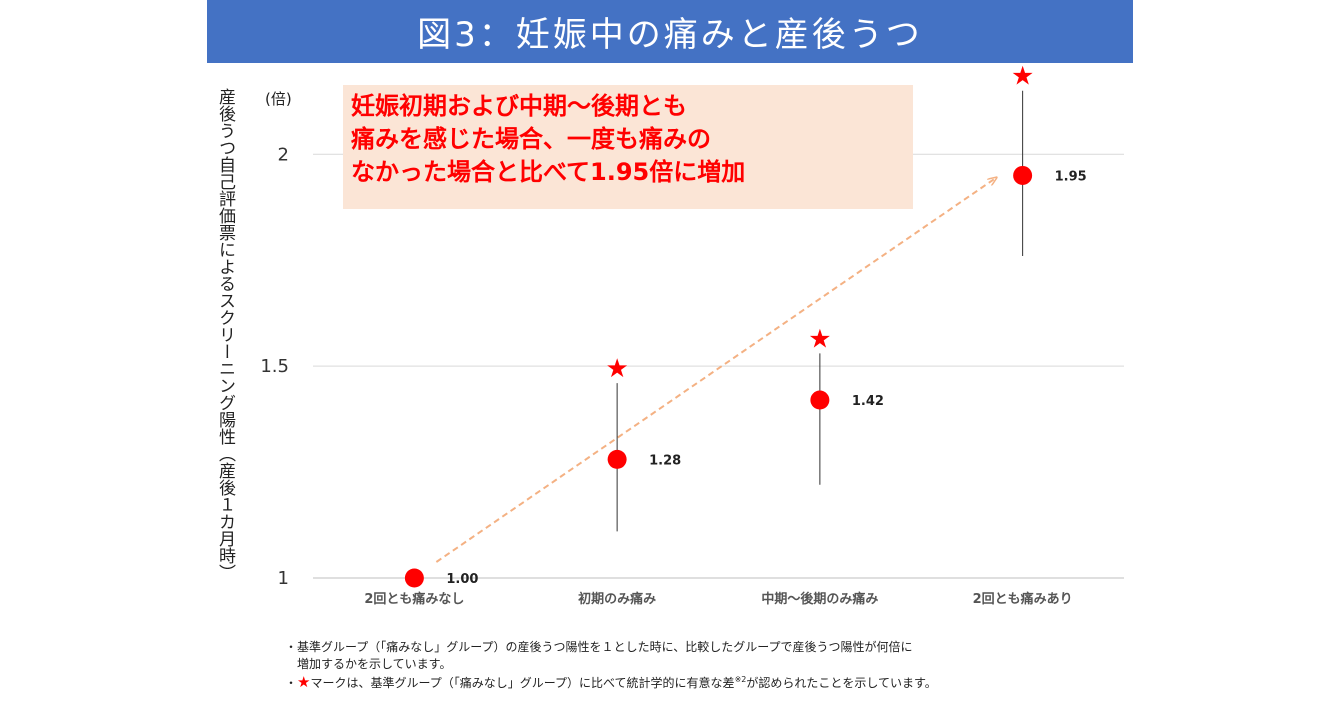  I want to click on x-tick-label-1: 初期のみ痛み, so click(617, 599).